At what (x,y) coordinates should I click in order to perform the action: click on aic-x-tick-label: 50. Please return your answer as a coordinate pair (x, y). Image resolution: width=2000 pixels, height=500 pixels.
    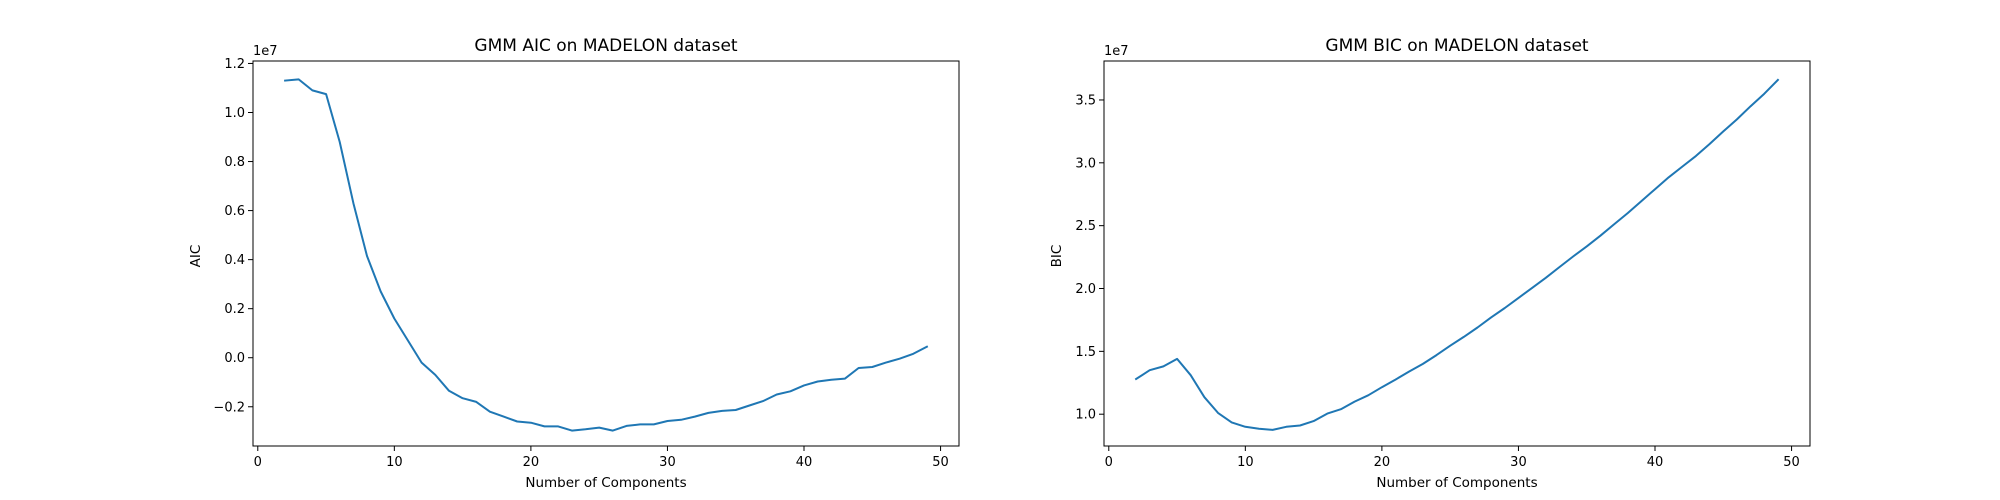
    Looking at the image, I should click on (940, 462).